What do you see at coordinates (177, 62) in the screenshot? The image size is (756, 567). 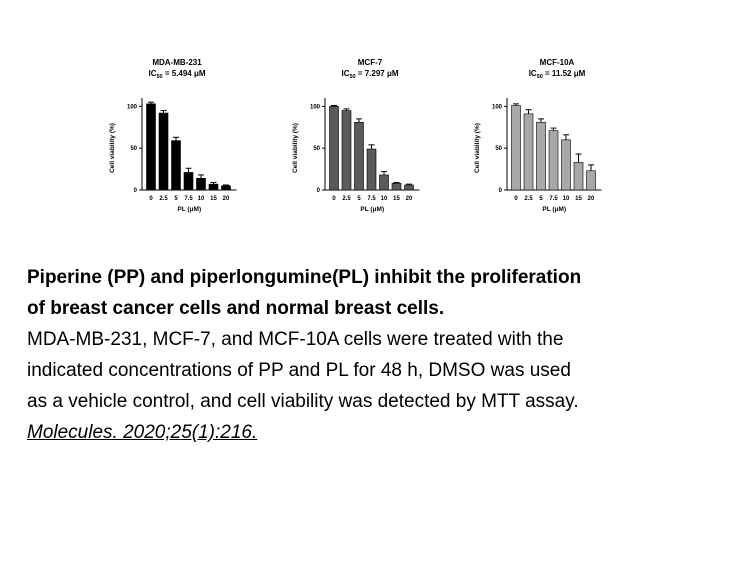 I see `panel-title: MDA-MB-231` at bounding box center [177, 62].